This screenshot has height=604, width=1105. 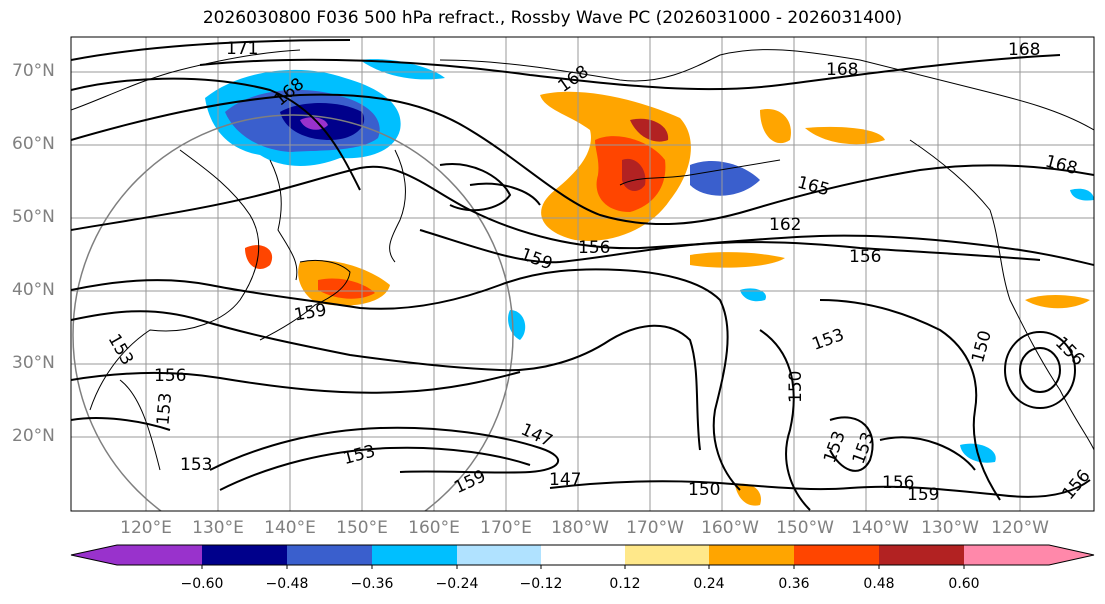 I want to click on contour-label: 162, so click(x=785, y=225).